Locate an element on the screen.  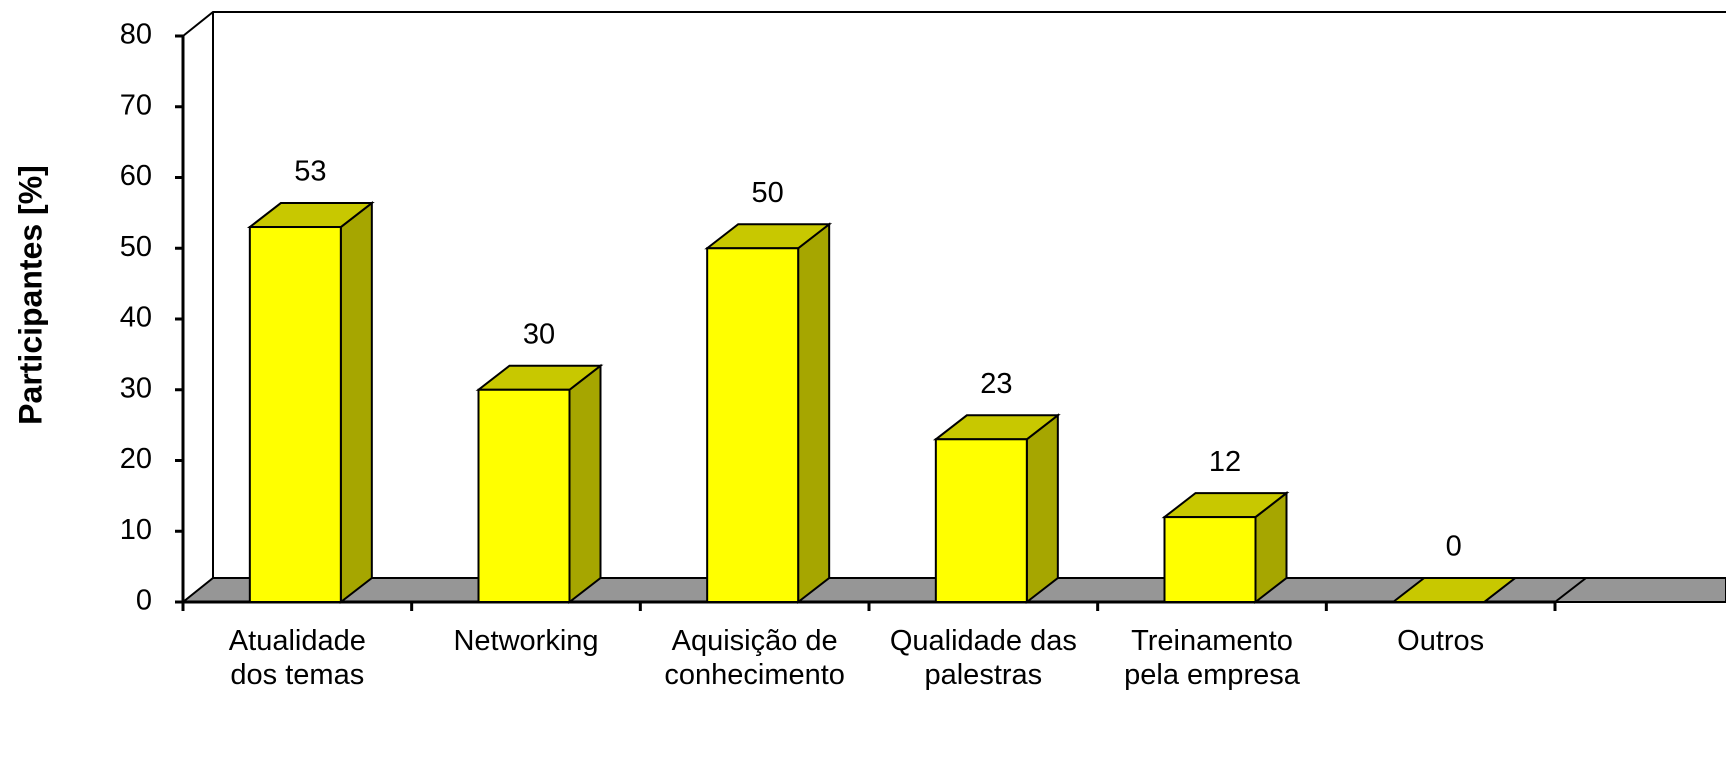
bar-top is located at coordinates (1454, 590).